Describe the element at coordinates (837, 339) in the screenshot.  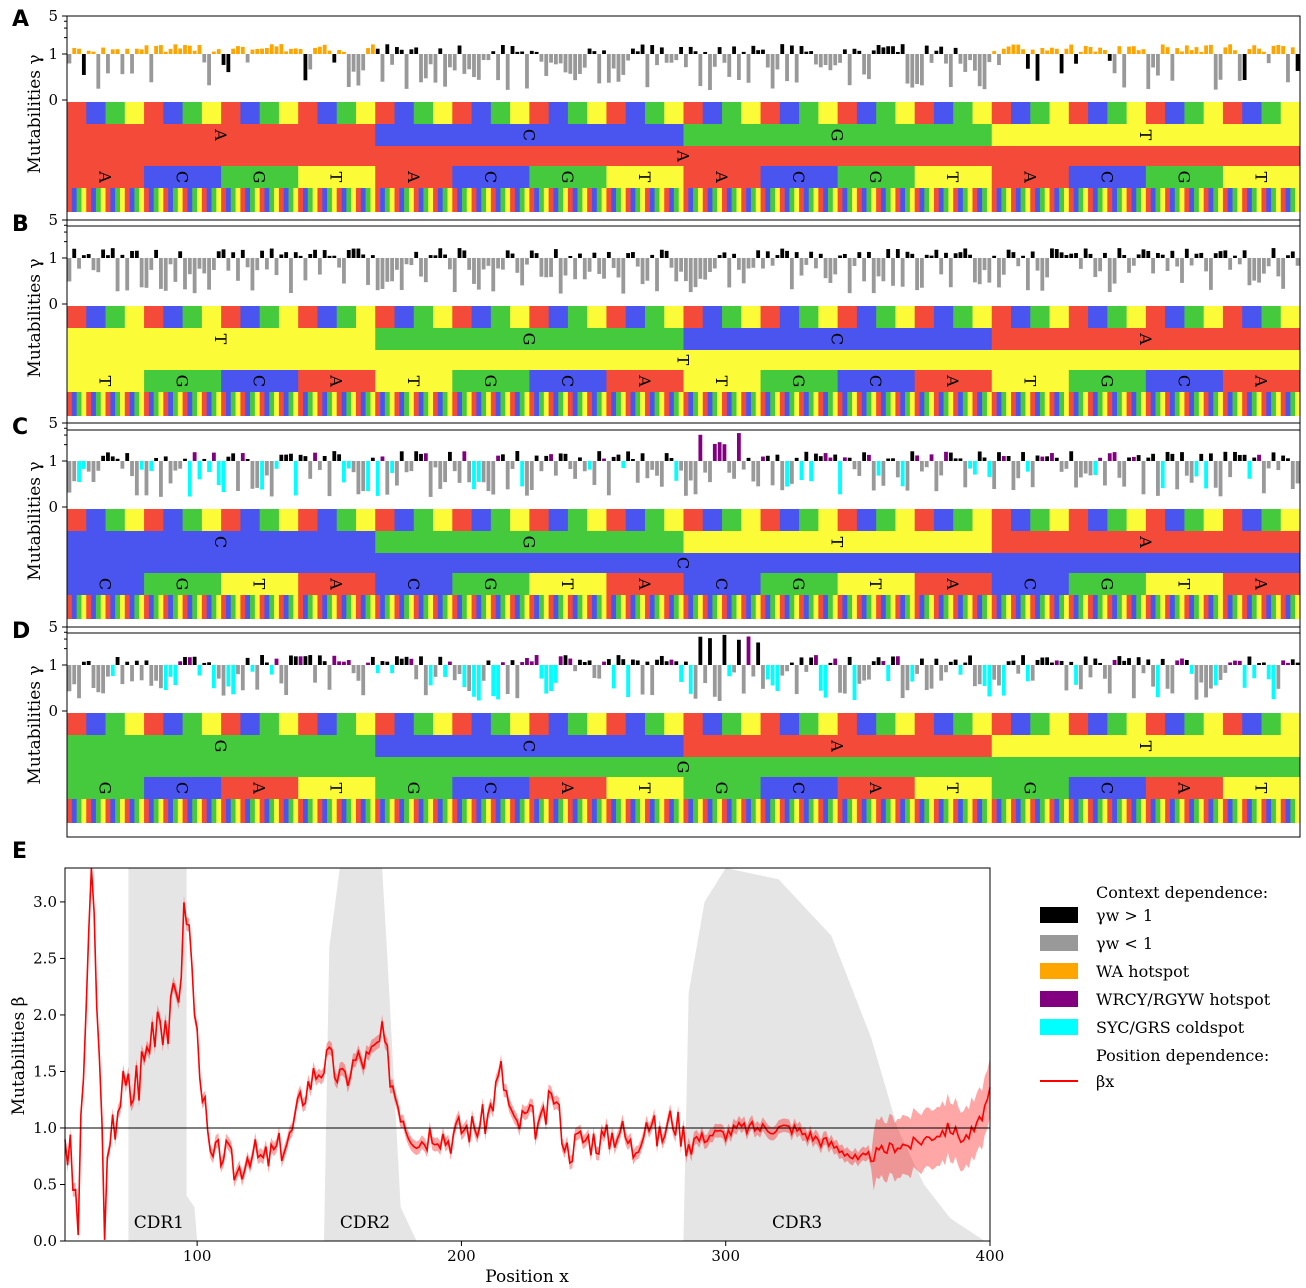
I see `nucleotide-label-row2: C` at that location.